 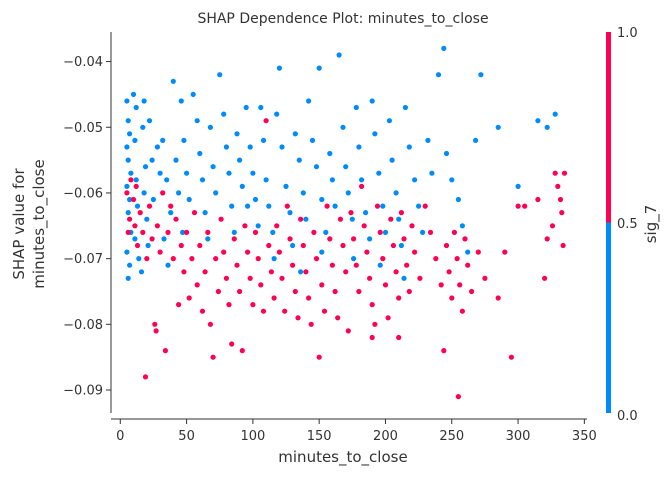 What do you see at coordinates (451, 436) in the screenshot?
I see `x-tick-label: 250` at bounding box center [451, 436].